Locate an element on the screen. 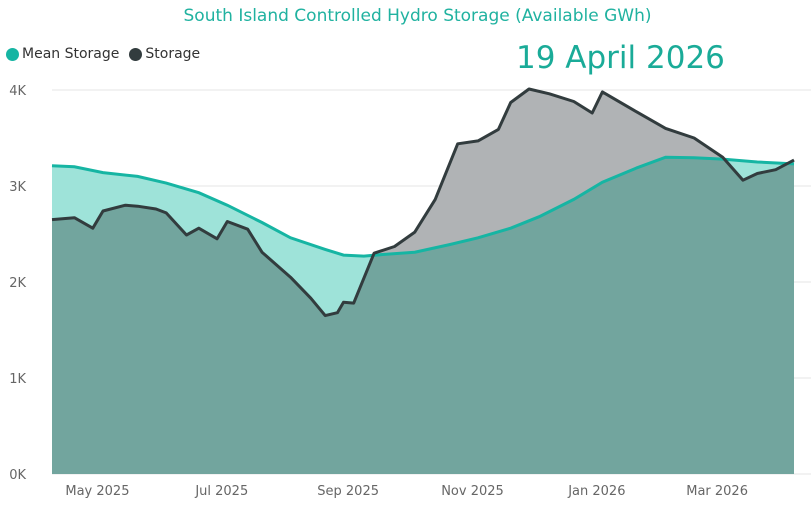  y-tick-label: 1K is located at coordinates (17, 379).